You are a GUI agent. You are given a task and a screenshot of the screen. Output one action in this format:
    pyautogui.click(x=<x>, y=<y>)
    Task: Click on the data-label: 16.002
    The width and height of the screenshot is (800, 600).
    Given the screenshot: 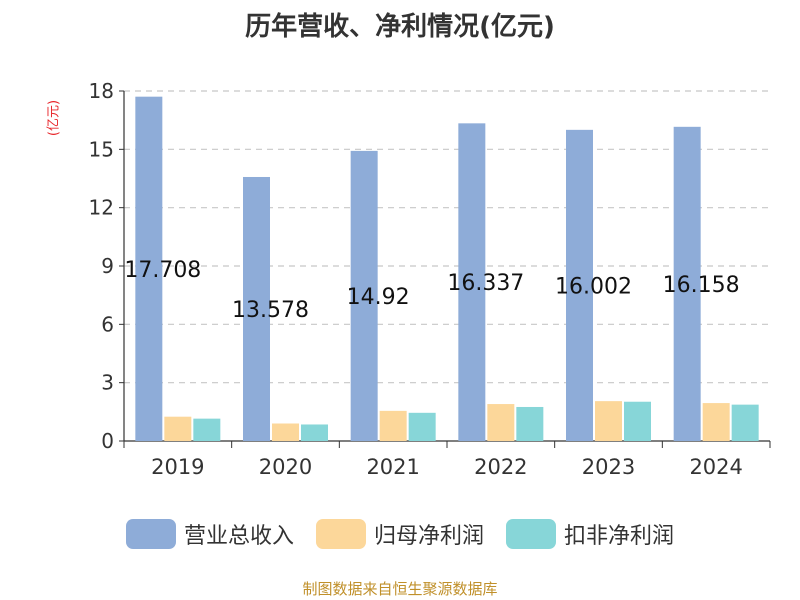 What is the action you would take?
    pyautogui.click(x=593, y=286)
    